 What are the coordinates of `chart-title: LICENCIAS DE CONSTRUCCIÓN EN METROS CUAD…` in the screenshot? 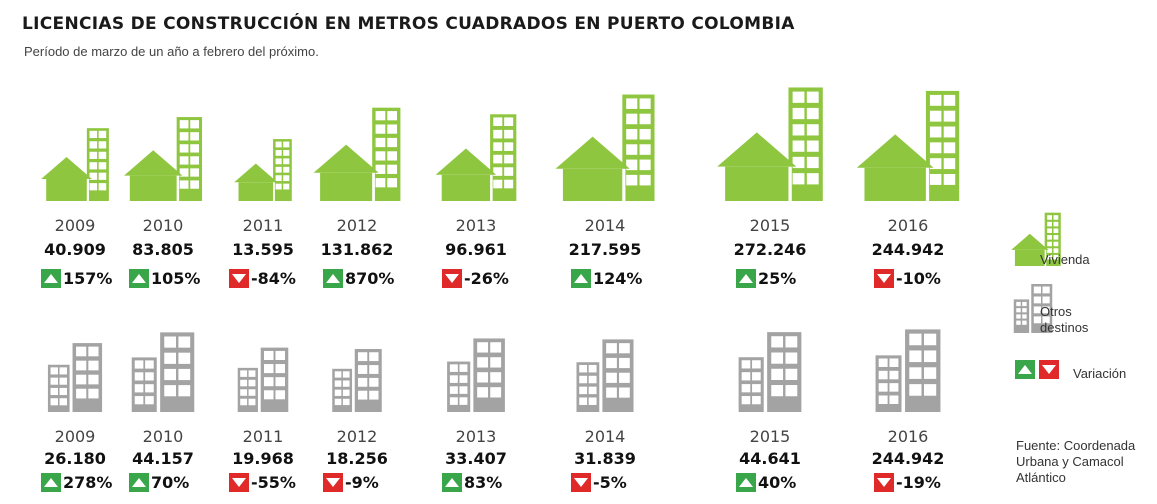 It's located at (408, 24).